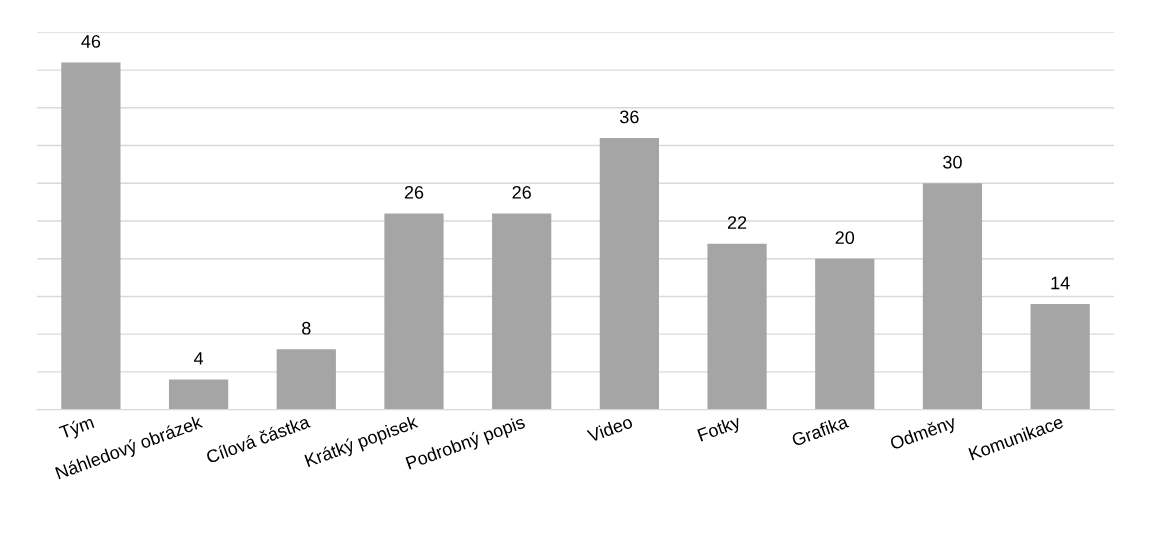  Describe the element at coordinates (77, 428) in the screenshot. I see `x-tick-label: Tým` at that location.